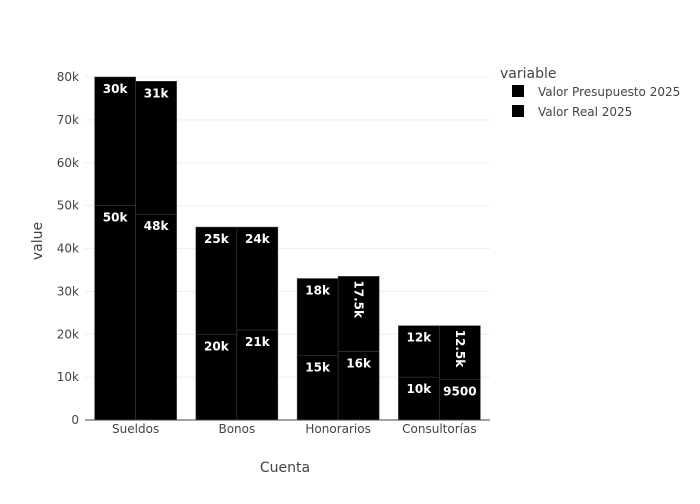  I want to click on bar-data-label: 9500, so click(459, 391).